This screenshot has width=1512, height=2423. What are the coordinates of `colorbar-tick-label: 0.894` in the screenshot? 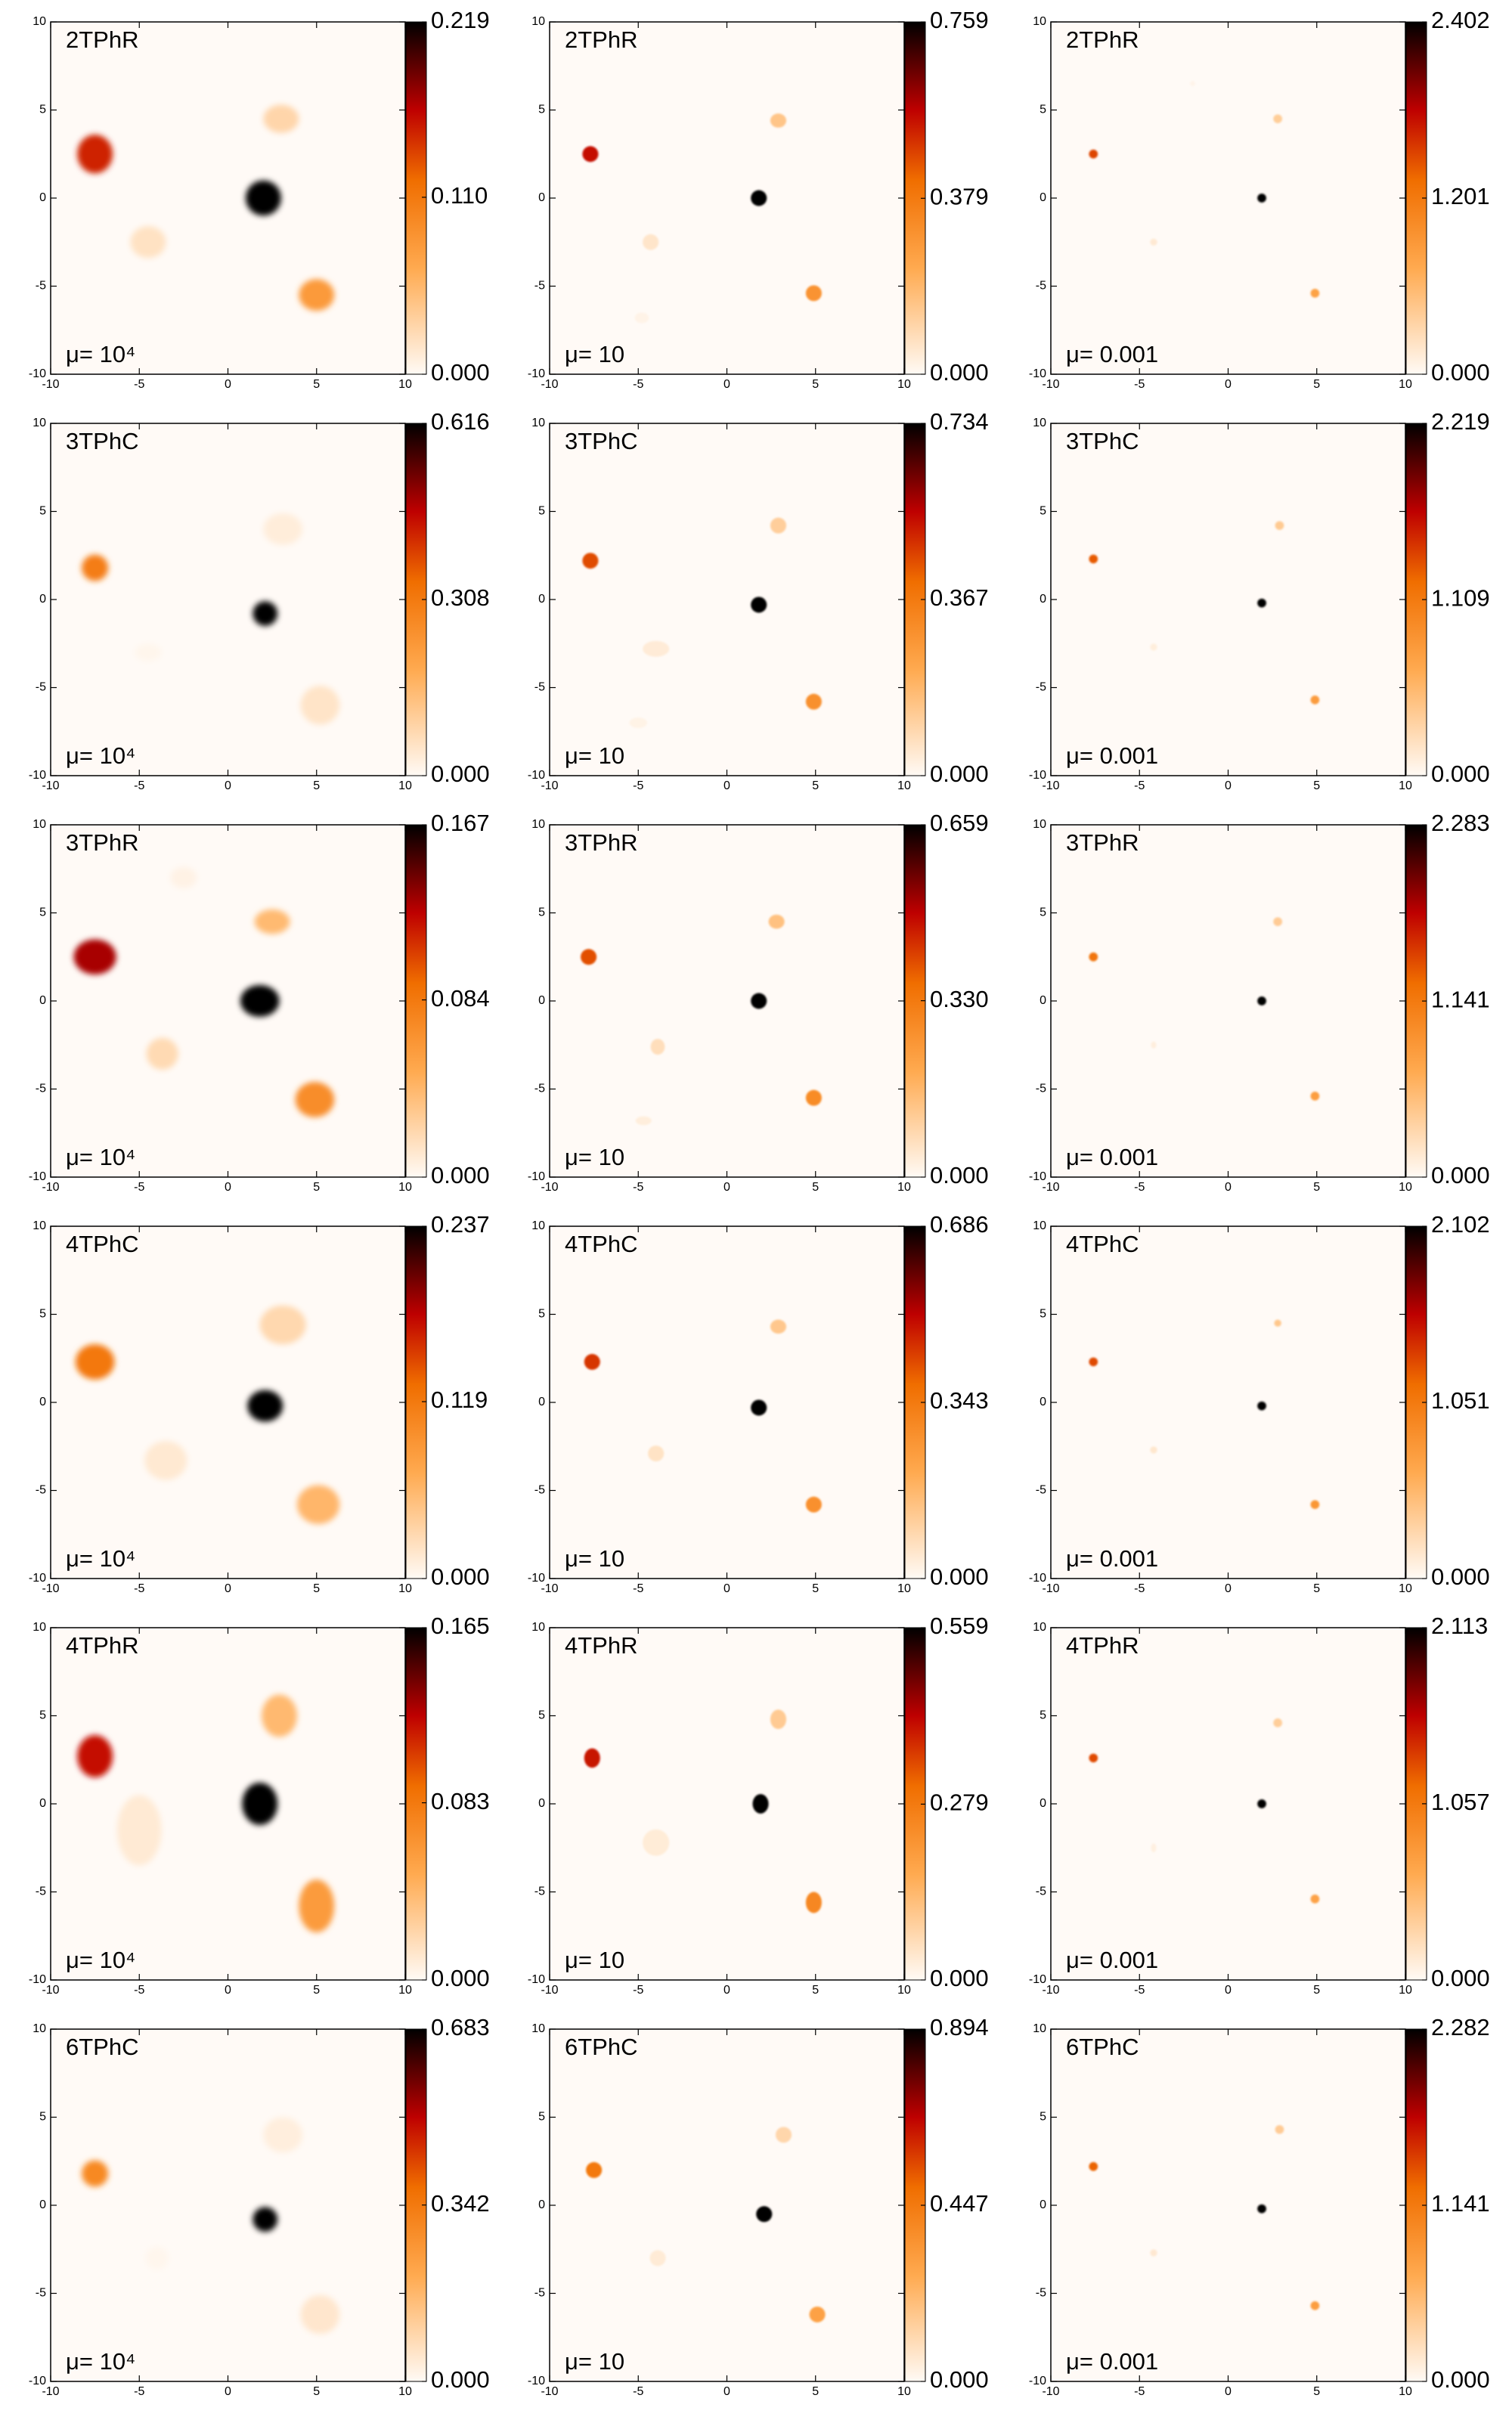 It's located at (960, 2027).